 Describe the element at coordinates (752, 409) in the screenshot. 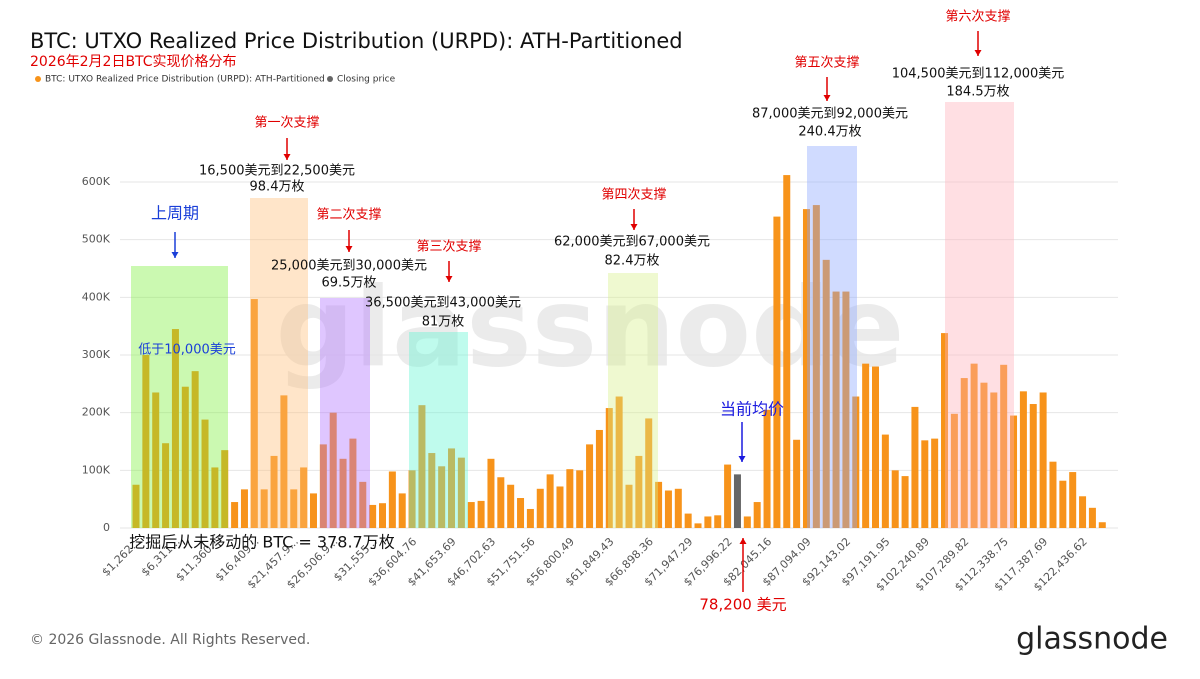

I see `current-label: 当前均价` at that location.